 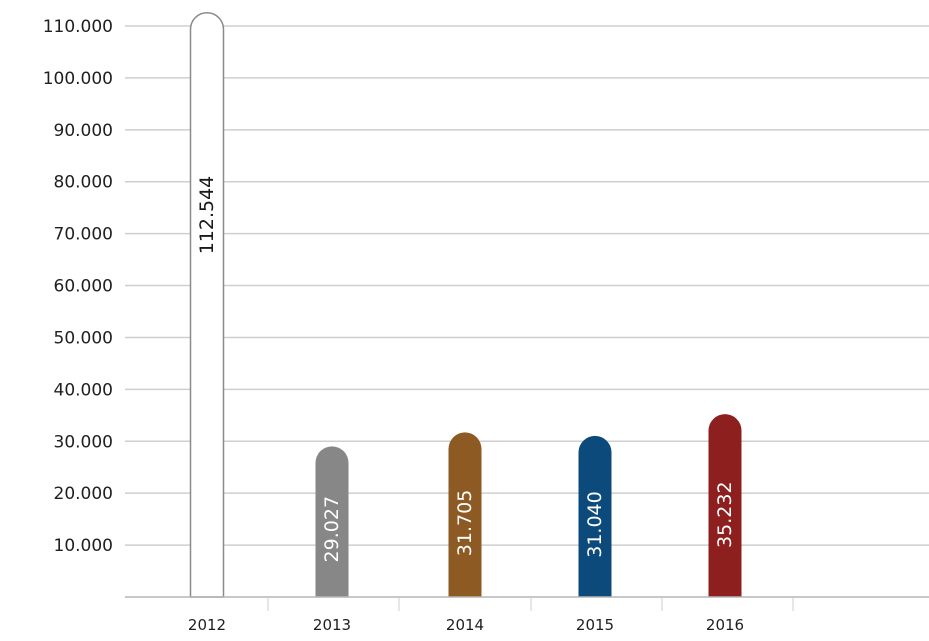 I want to click on x-tick-label: 2012, so click(x=207, y=625).